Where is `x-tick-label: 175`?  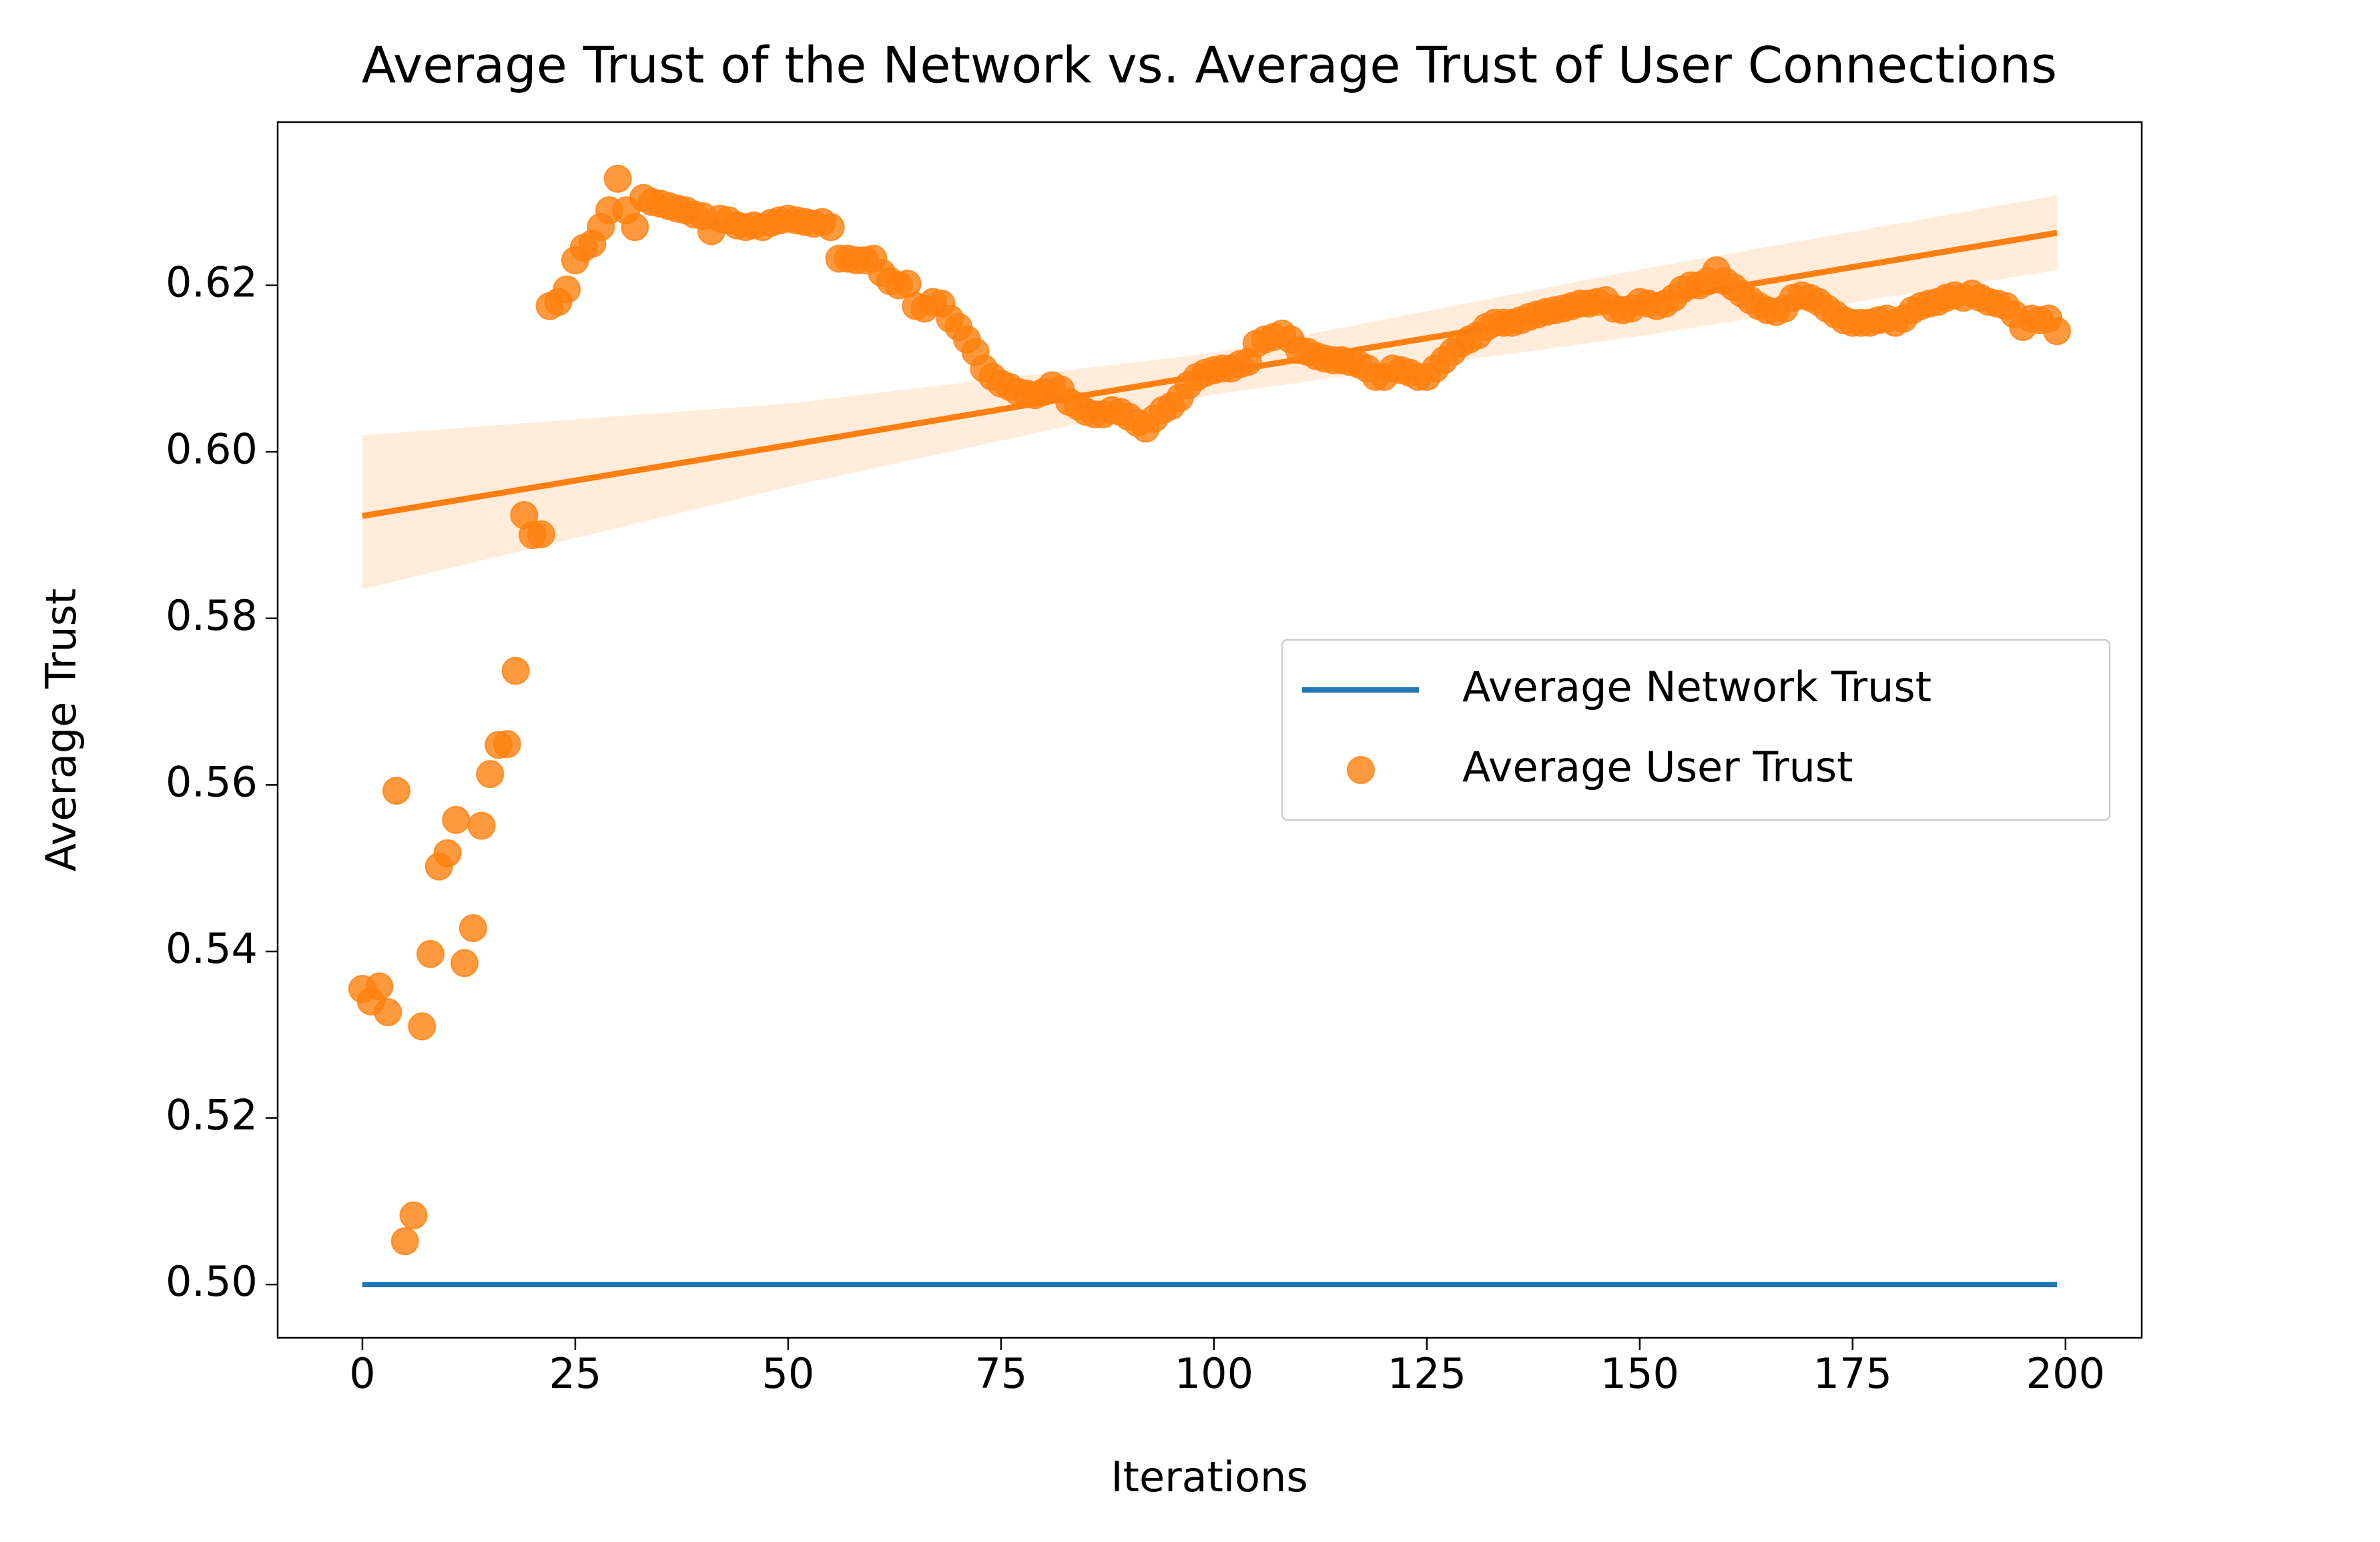
x-tick-label: 175 is located at coordinates (1853, 1373).